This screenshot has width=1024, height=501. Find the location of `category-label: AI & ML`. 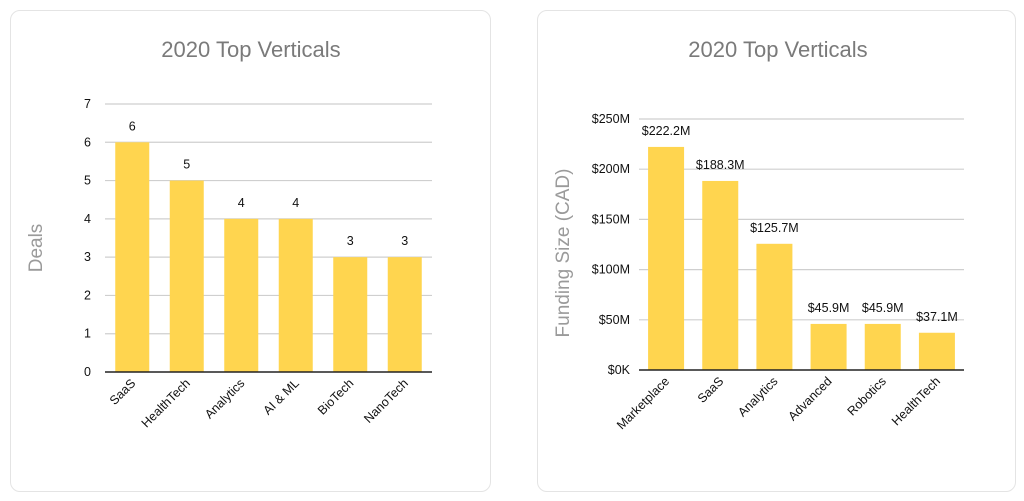

category-label: AI & ML is located at coordinates (281, 396).